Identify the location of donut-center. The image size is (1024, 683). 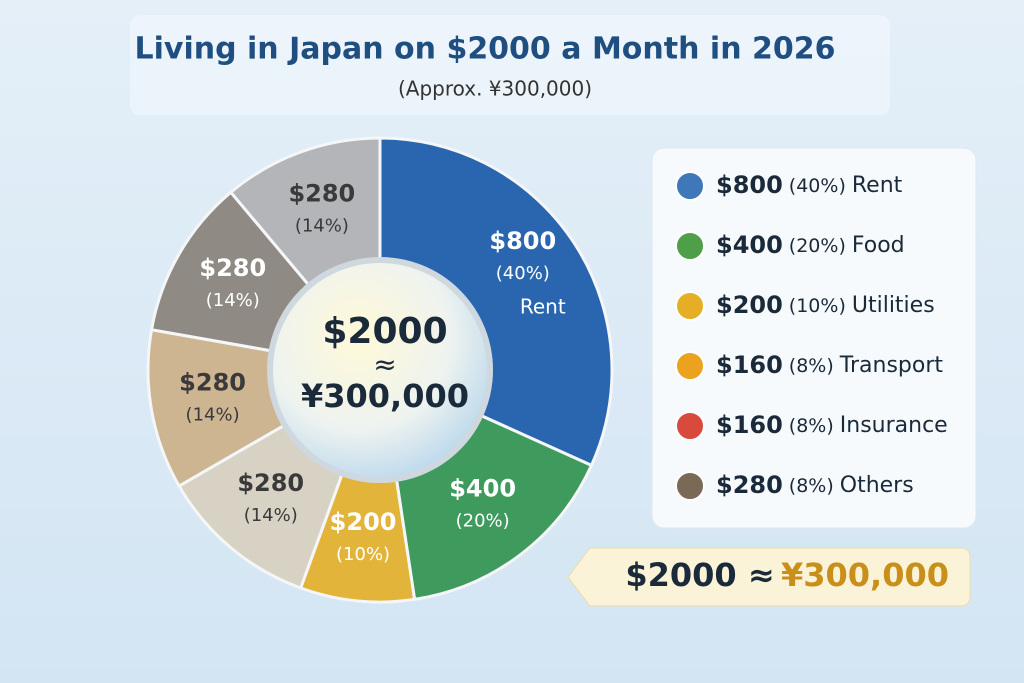
(380, 370).